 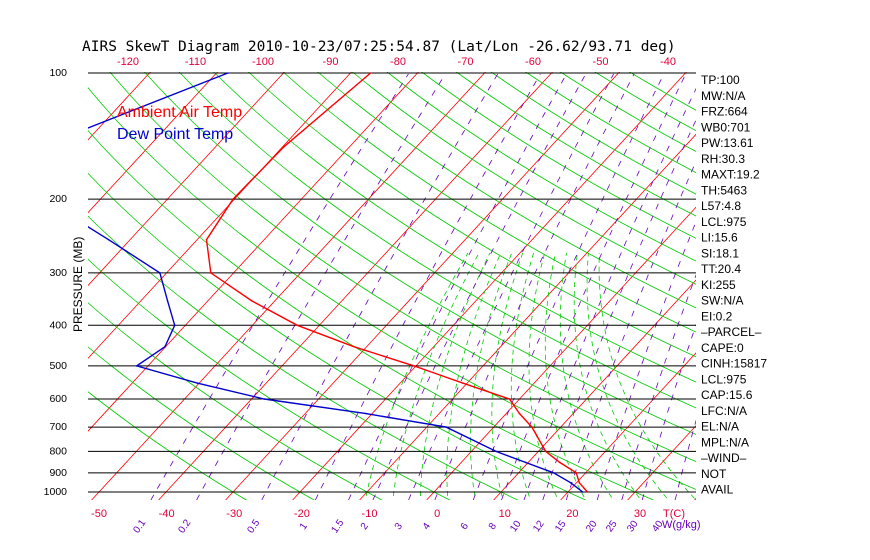 What do you see at coordinates (668, 62) in the screenshot?
I see `top-temp-tick-label: -40` at bounding box center [668, 62].